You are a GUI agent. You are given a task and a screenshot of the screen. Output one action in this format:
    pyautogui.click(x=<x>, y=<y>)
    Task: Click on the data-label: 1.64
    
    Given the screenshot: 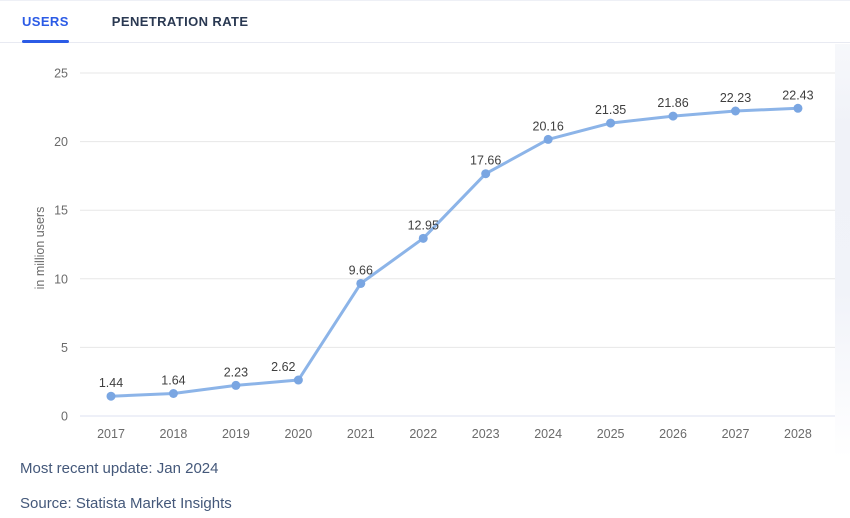 What is the action you would take?
    pyautogui.click(x=173, y=380)
    